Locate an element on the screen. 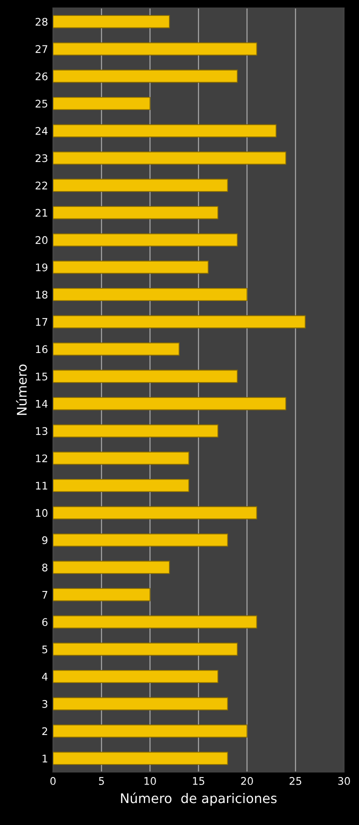 The image size is (359, 825). x-tick-label: 30 is located at coordinates (344, 781).